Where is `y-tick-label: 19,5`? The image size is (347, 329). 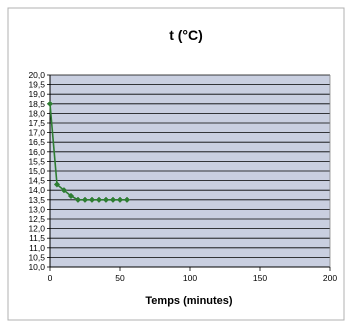 y-tick-label: 19,5 is located at coordinates (36, 85).